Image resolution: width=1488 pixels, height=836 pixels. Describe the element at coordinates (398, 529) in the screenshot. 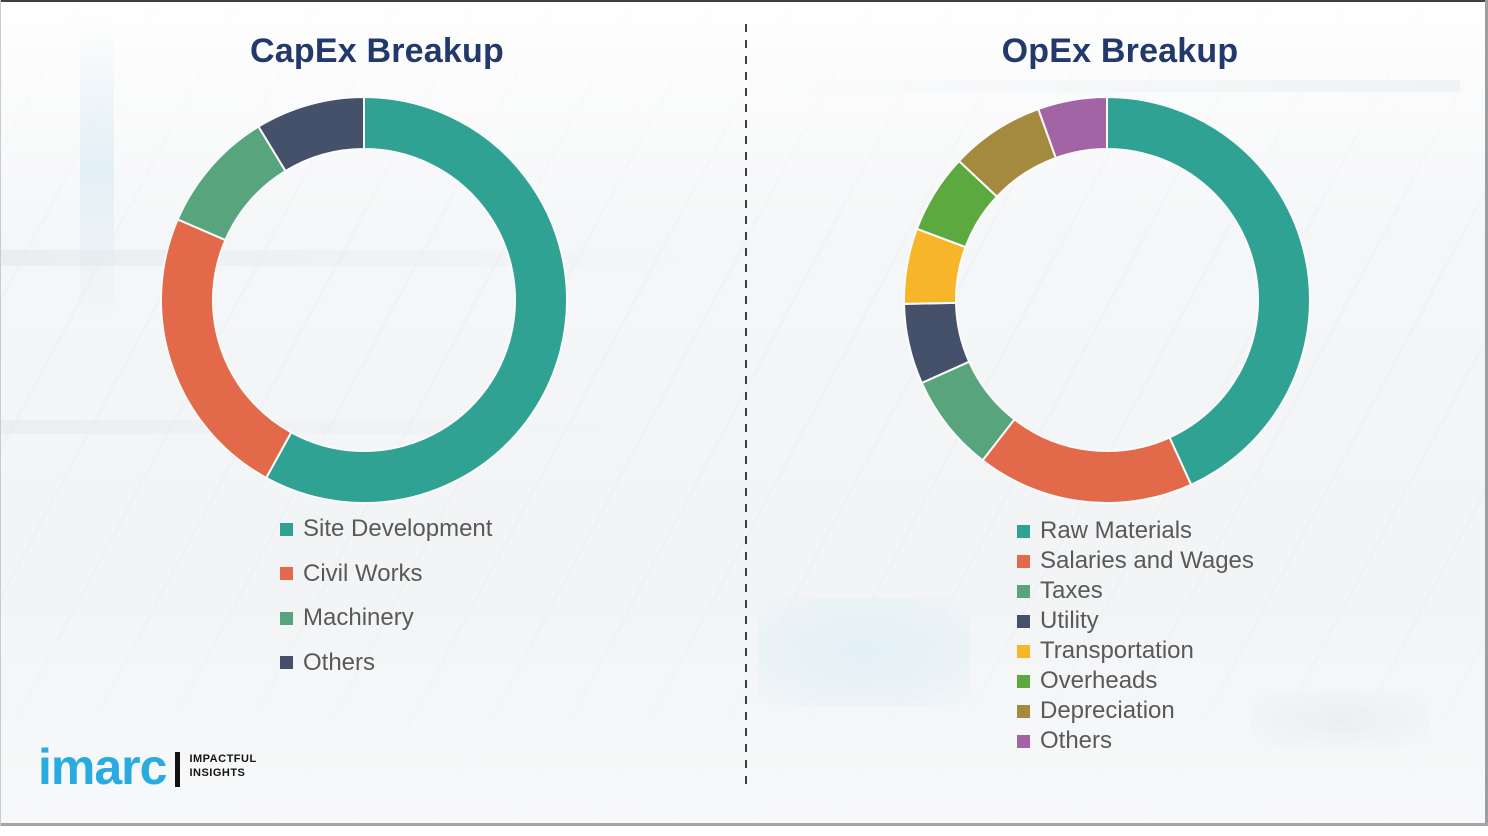

I see `legend-label: Site Development` at that location.